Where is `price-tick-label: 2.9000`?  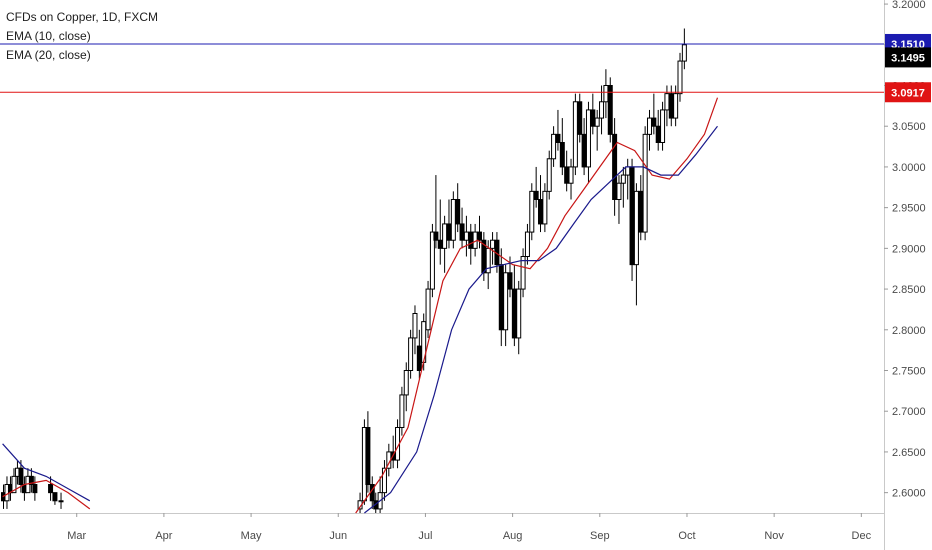
price-tick-label: 2.9000 is located at coordinates (909, 249).